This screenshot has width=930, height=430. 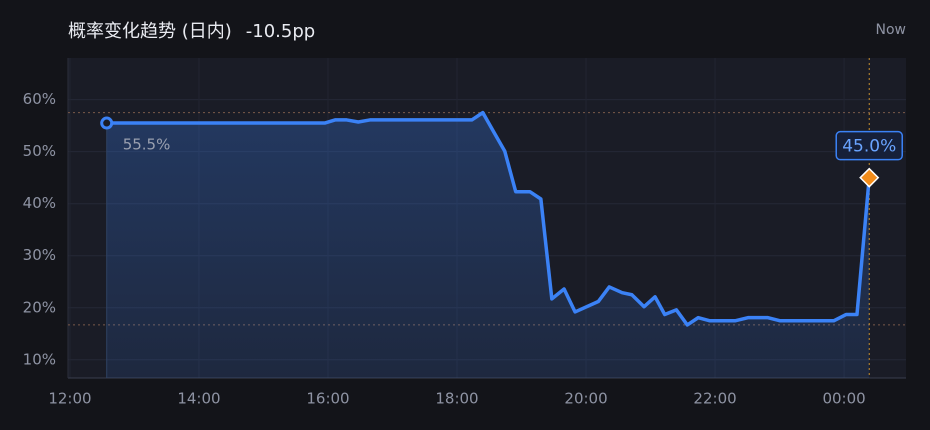 I want to click on x-tick-label: 14:00, so click(x=198, y=399).